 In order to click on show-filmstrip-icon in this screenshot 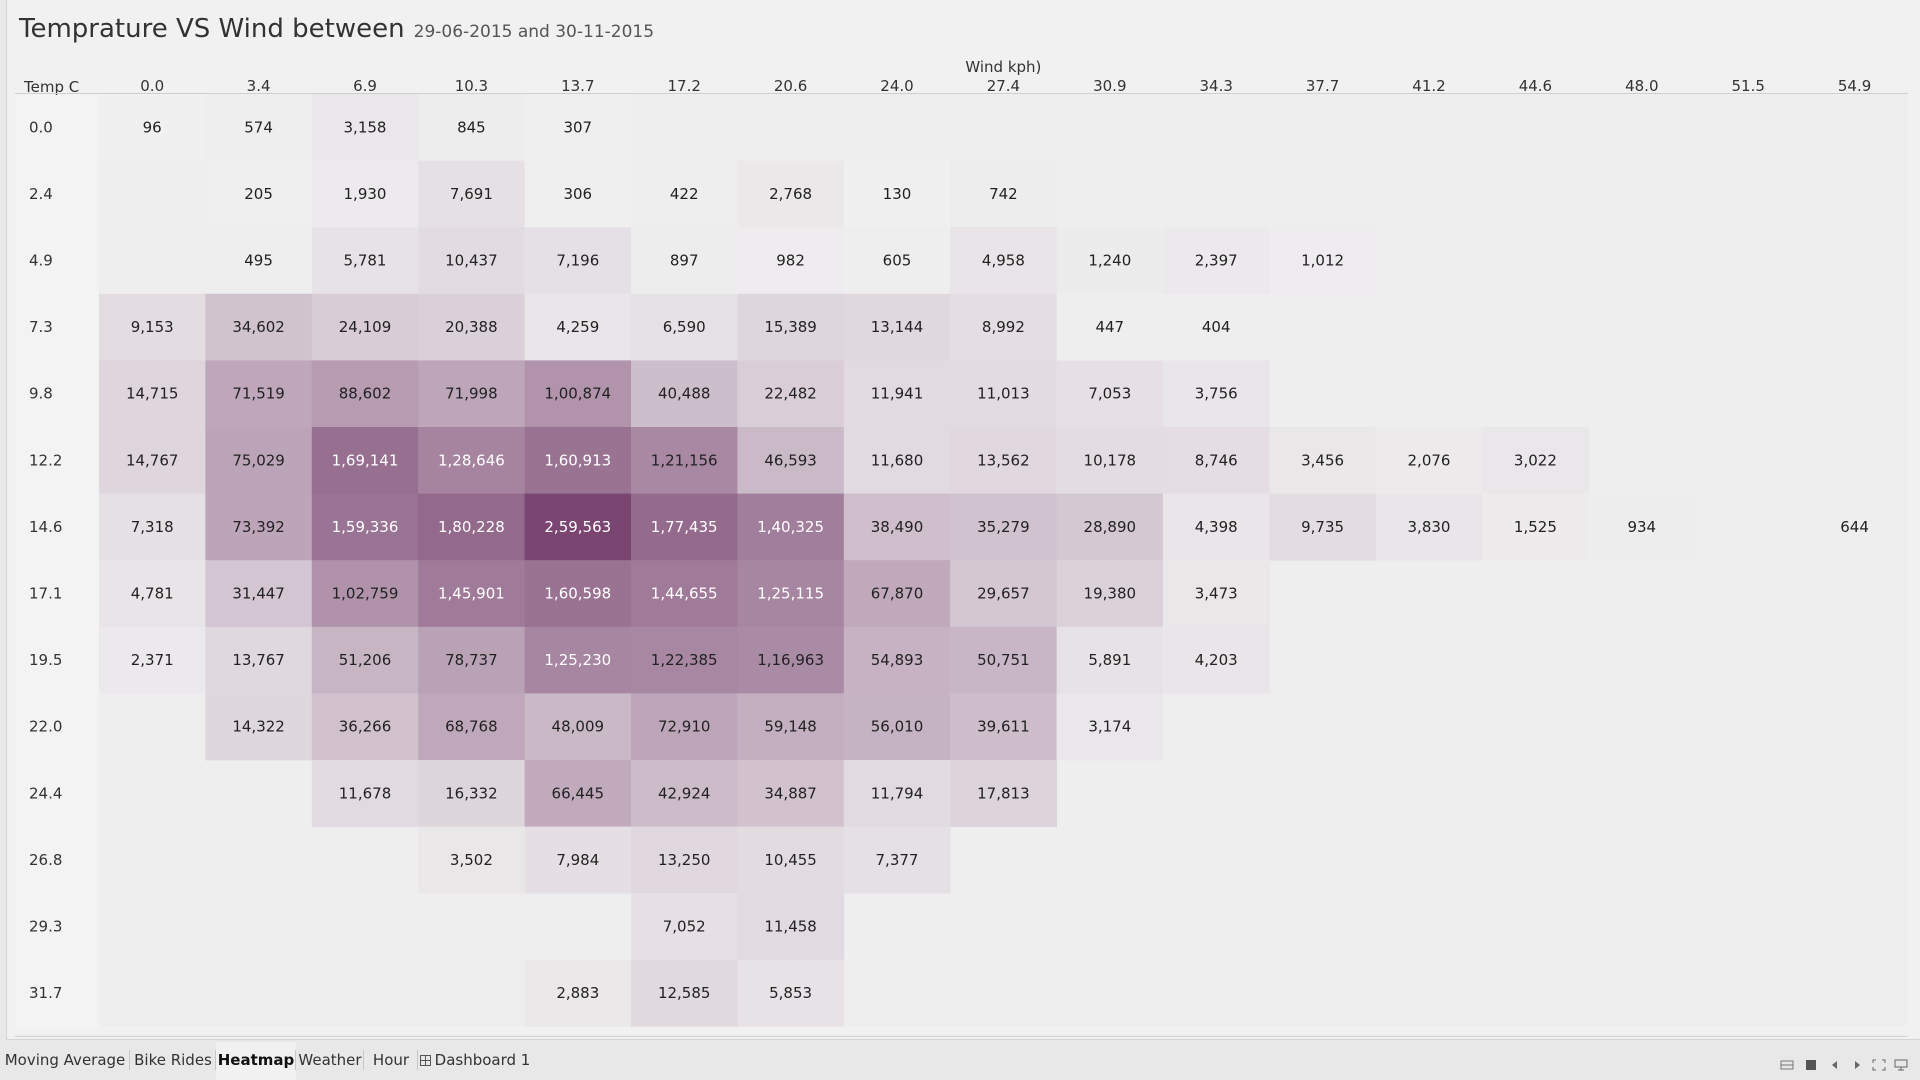, I will do `click(1811, 1063)`.